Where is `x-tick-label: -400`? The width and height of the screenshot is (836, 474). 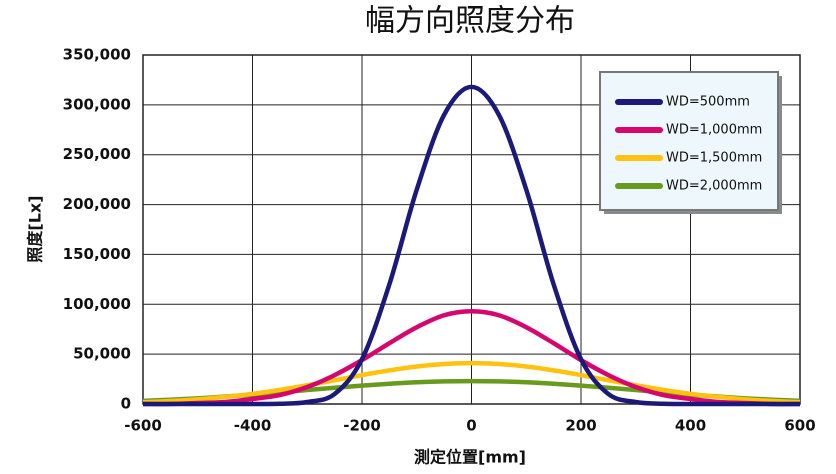 x-tick-label: -400 is located at coordinates (253, 426).